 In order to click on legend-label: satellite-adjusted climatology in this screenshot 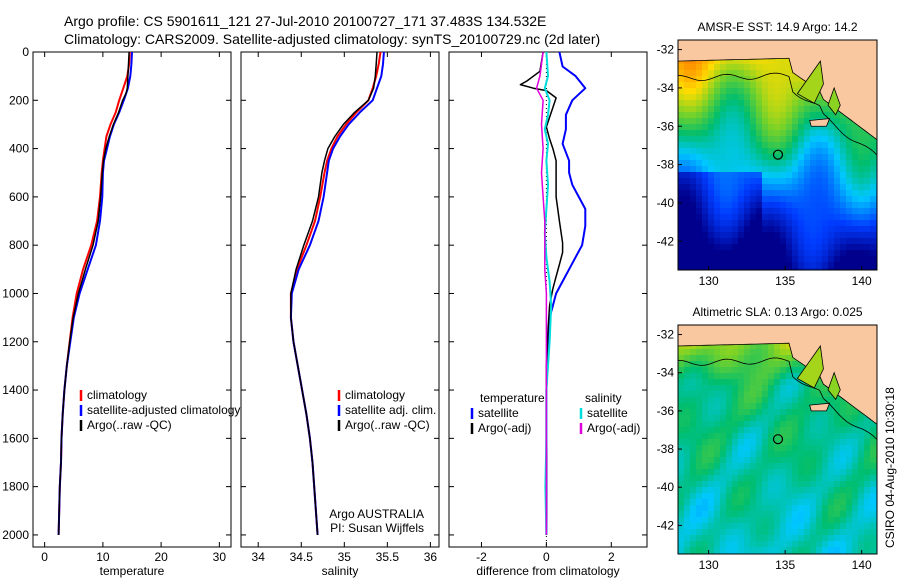, I will do `click(163, 410)`.